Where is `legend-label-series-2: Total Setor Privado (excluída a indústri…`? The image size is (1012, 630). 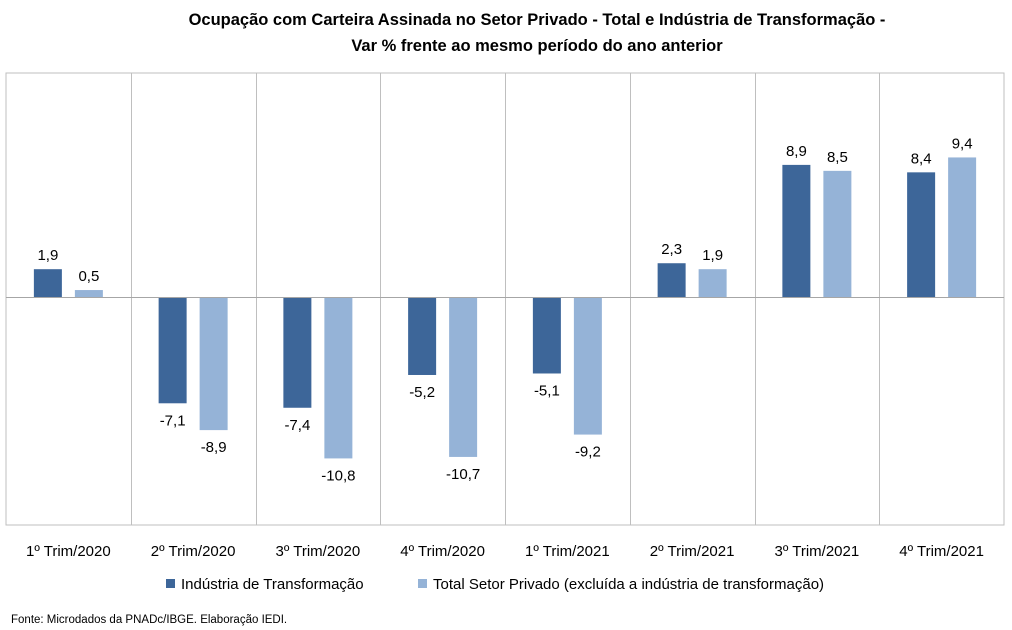 legend-label-series-2: Total Setor Privado (excluída a indústri… is located at coordinates (628, 584).